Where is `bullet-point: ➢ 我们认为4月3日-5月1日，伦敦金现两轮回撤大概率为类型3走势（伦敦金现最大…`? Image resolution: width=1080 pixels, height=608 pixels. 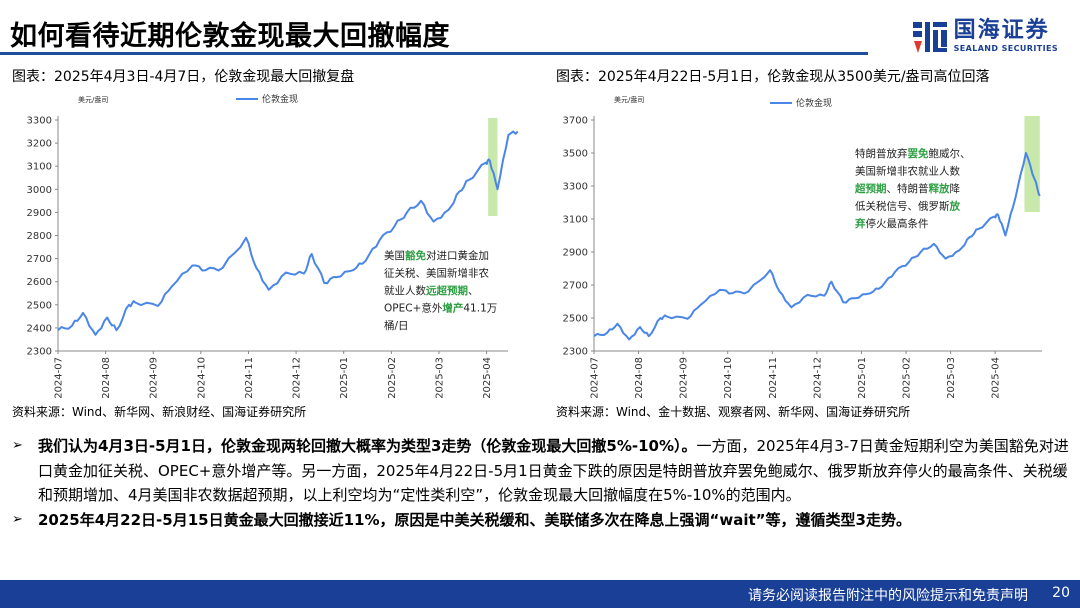 bullet-point: ➢ 我们认为4月3日-5月1日，伦敦金现两轮回撤大概率为类型3走势（伦敦金现最大… is located at coordinates (544, 471).